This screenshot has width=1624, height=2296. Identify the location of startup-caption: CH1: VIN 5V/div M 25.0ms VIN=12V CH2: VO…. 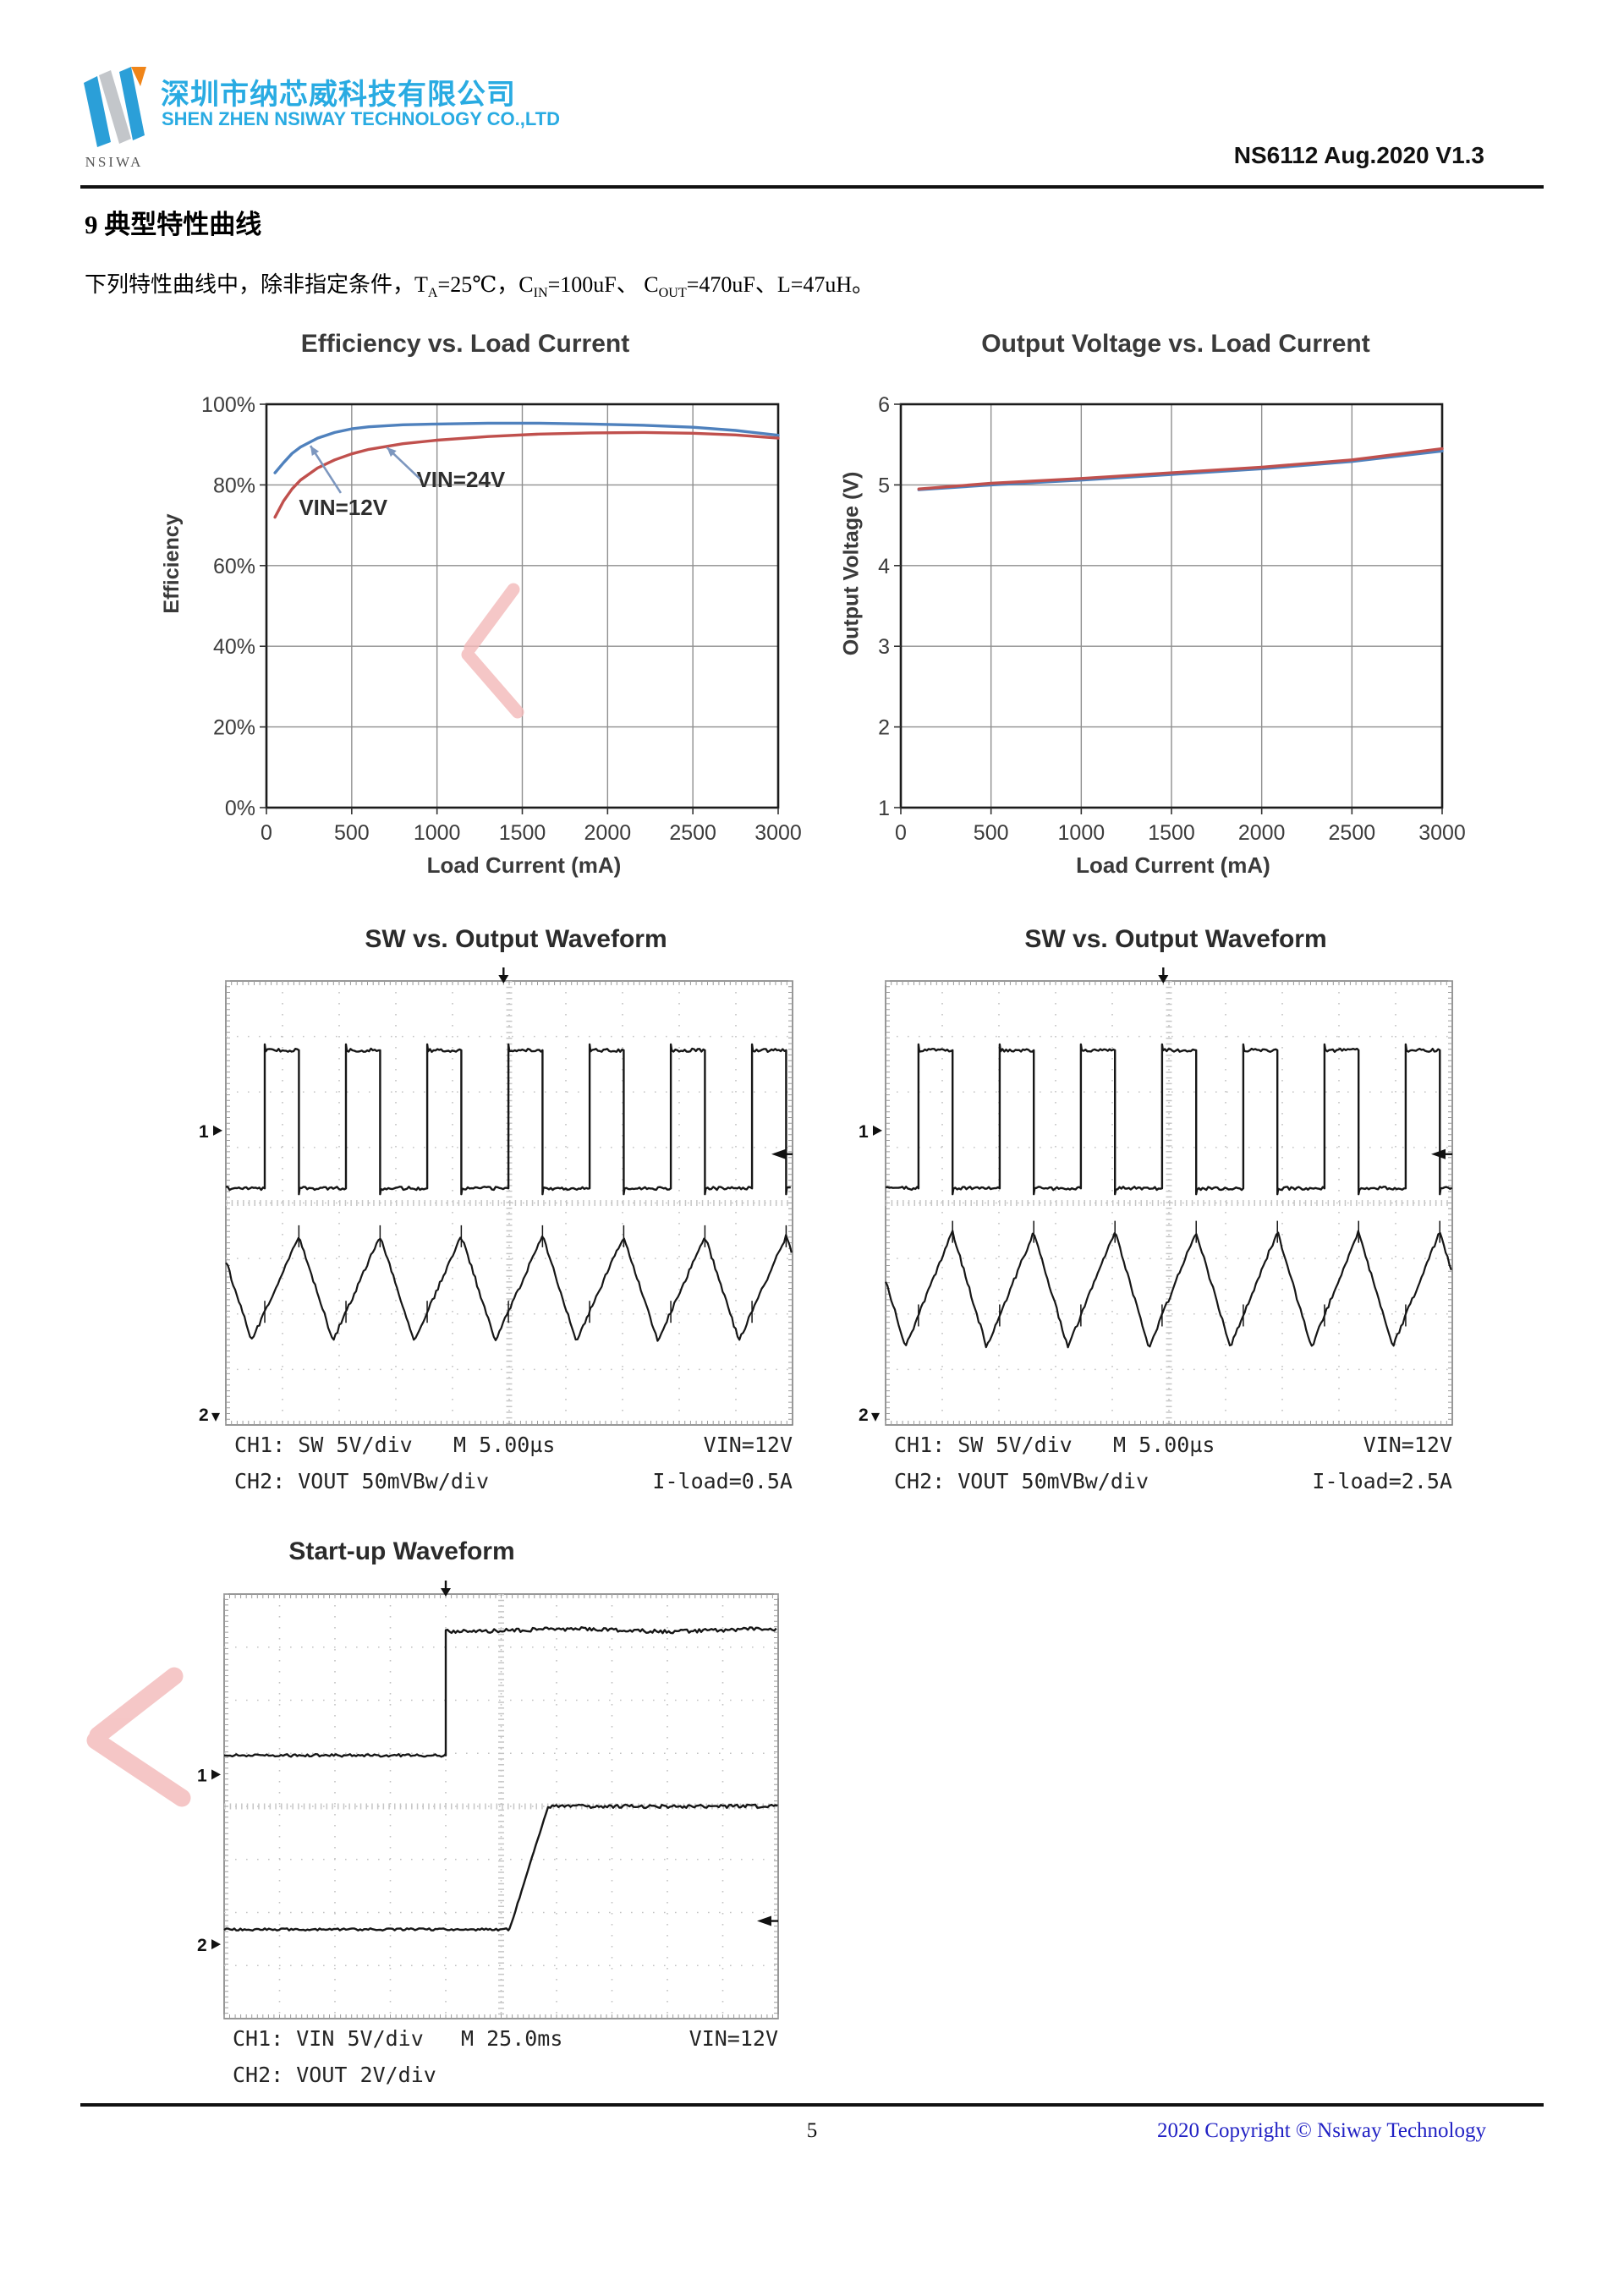
(506, 2062).